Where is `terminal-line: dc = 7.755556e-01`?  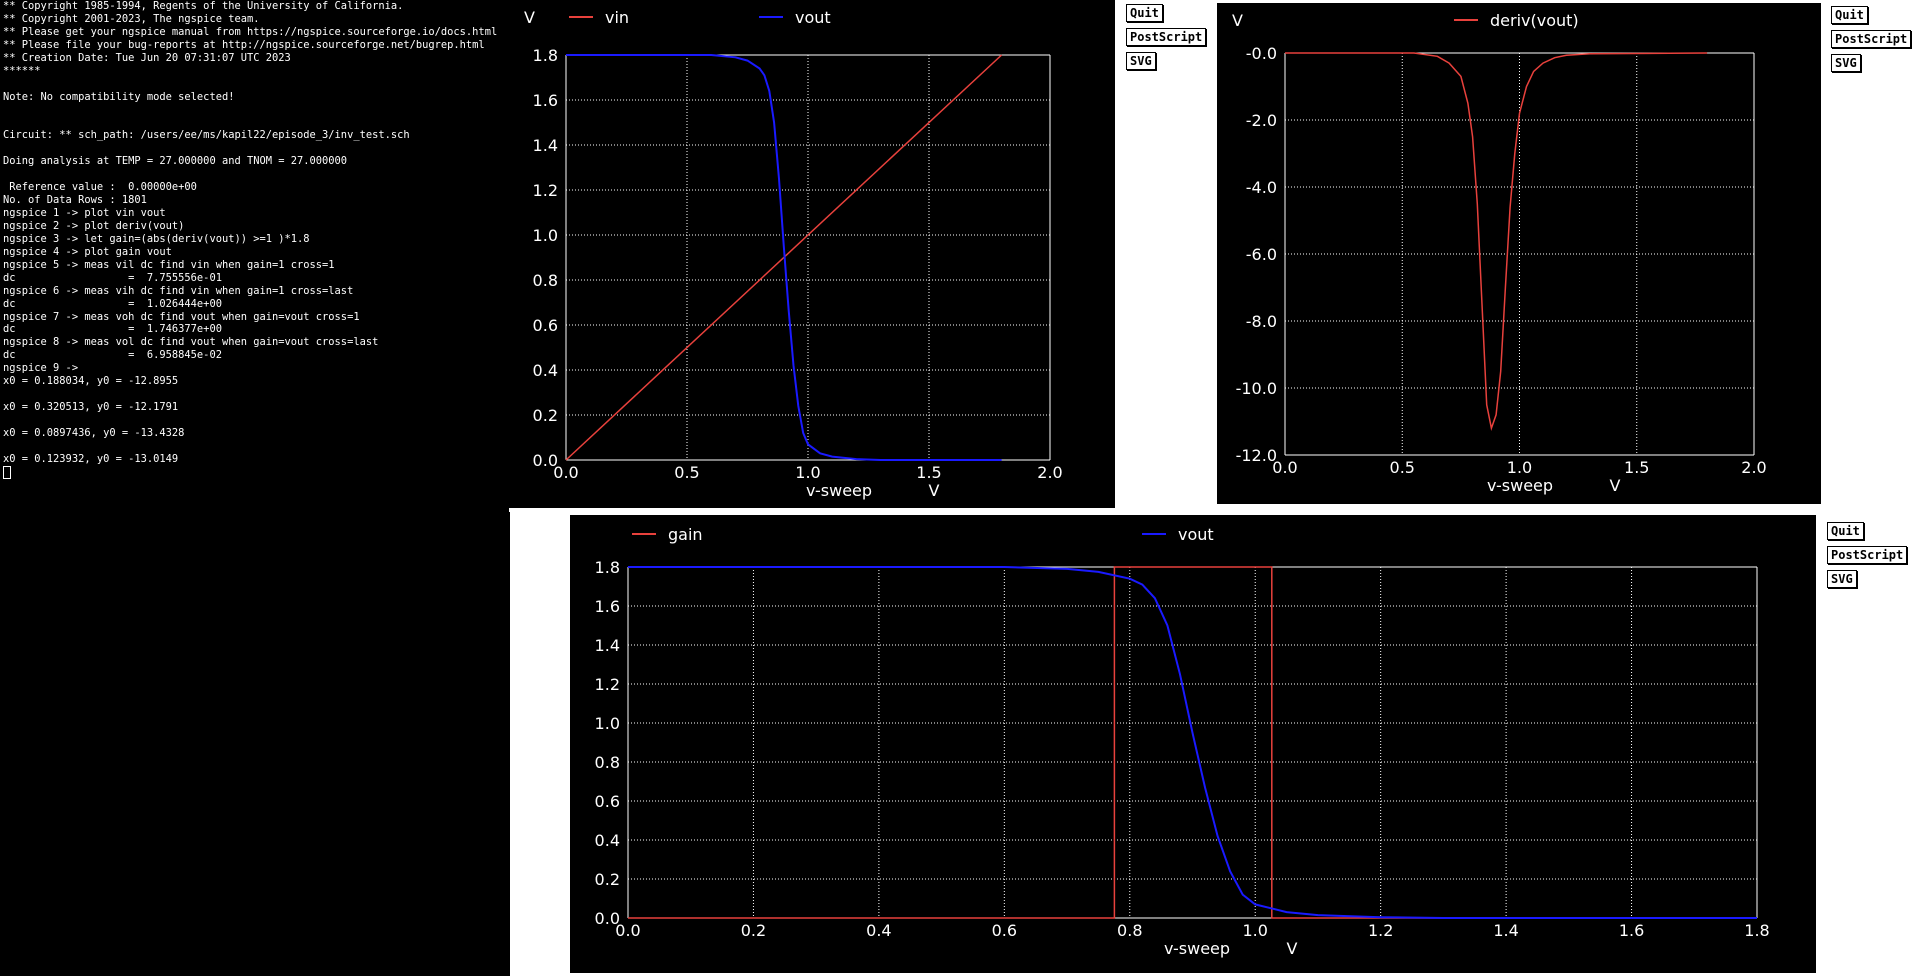
terminal-line: dc = 7.755556e-01 is located at coordinates (112, 277).